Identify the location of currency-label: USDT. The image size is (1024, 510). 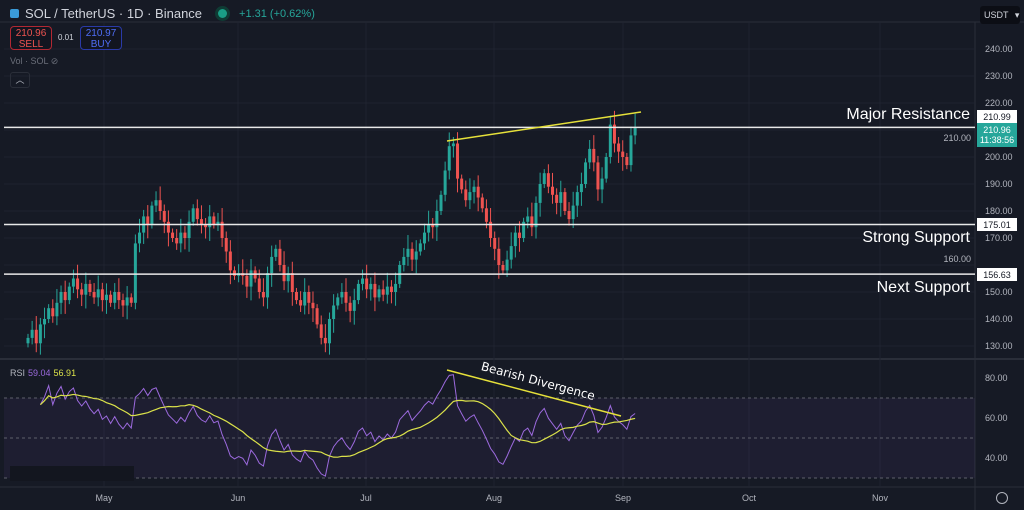
(996, 15).